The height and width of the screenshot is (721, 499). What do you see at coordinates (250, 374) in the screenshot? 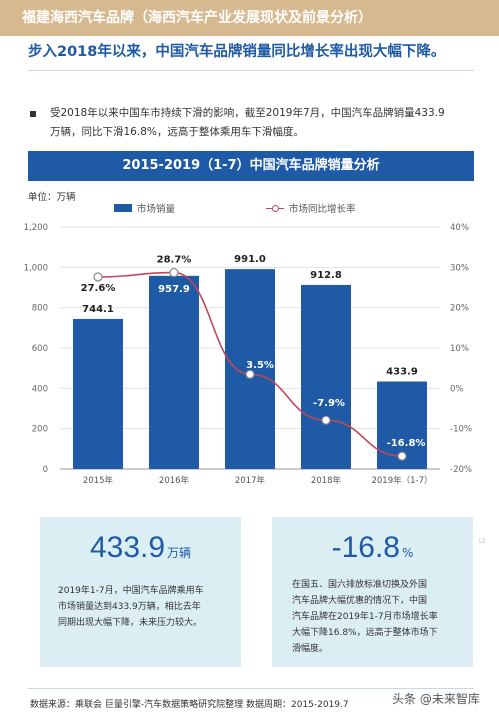
I see `growth-point-2017年` at bounding box center [250, 374].